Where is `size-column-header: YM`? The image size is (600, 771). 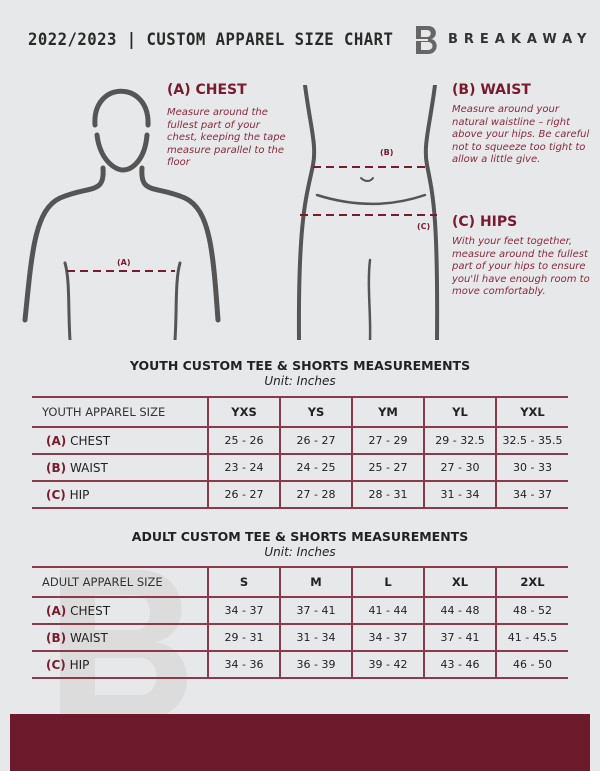 size-column-header: YM is located at coordinates (388, 412).